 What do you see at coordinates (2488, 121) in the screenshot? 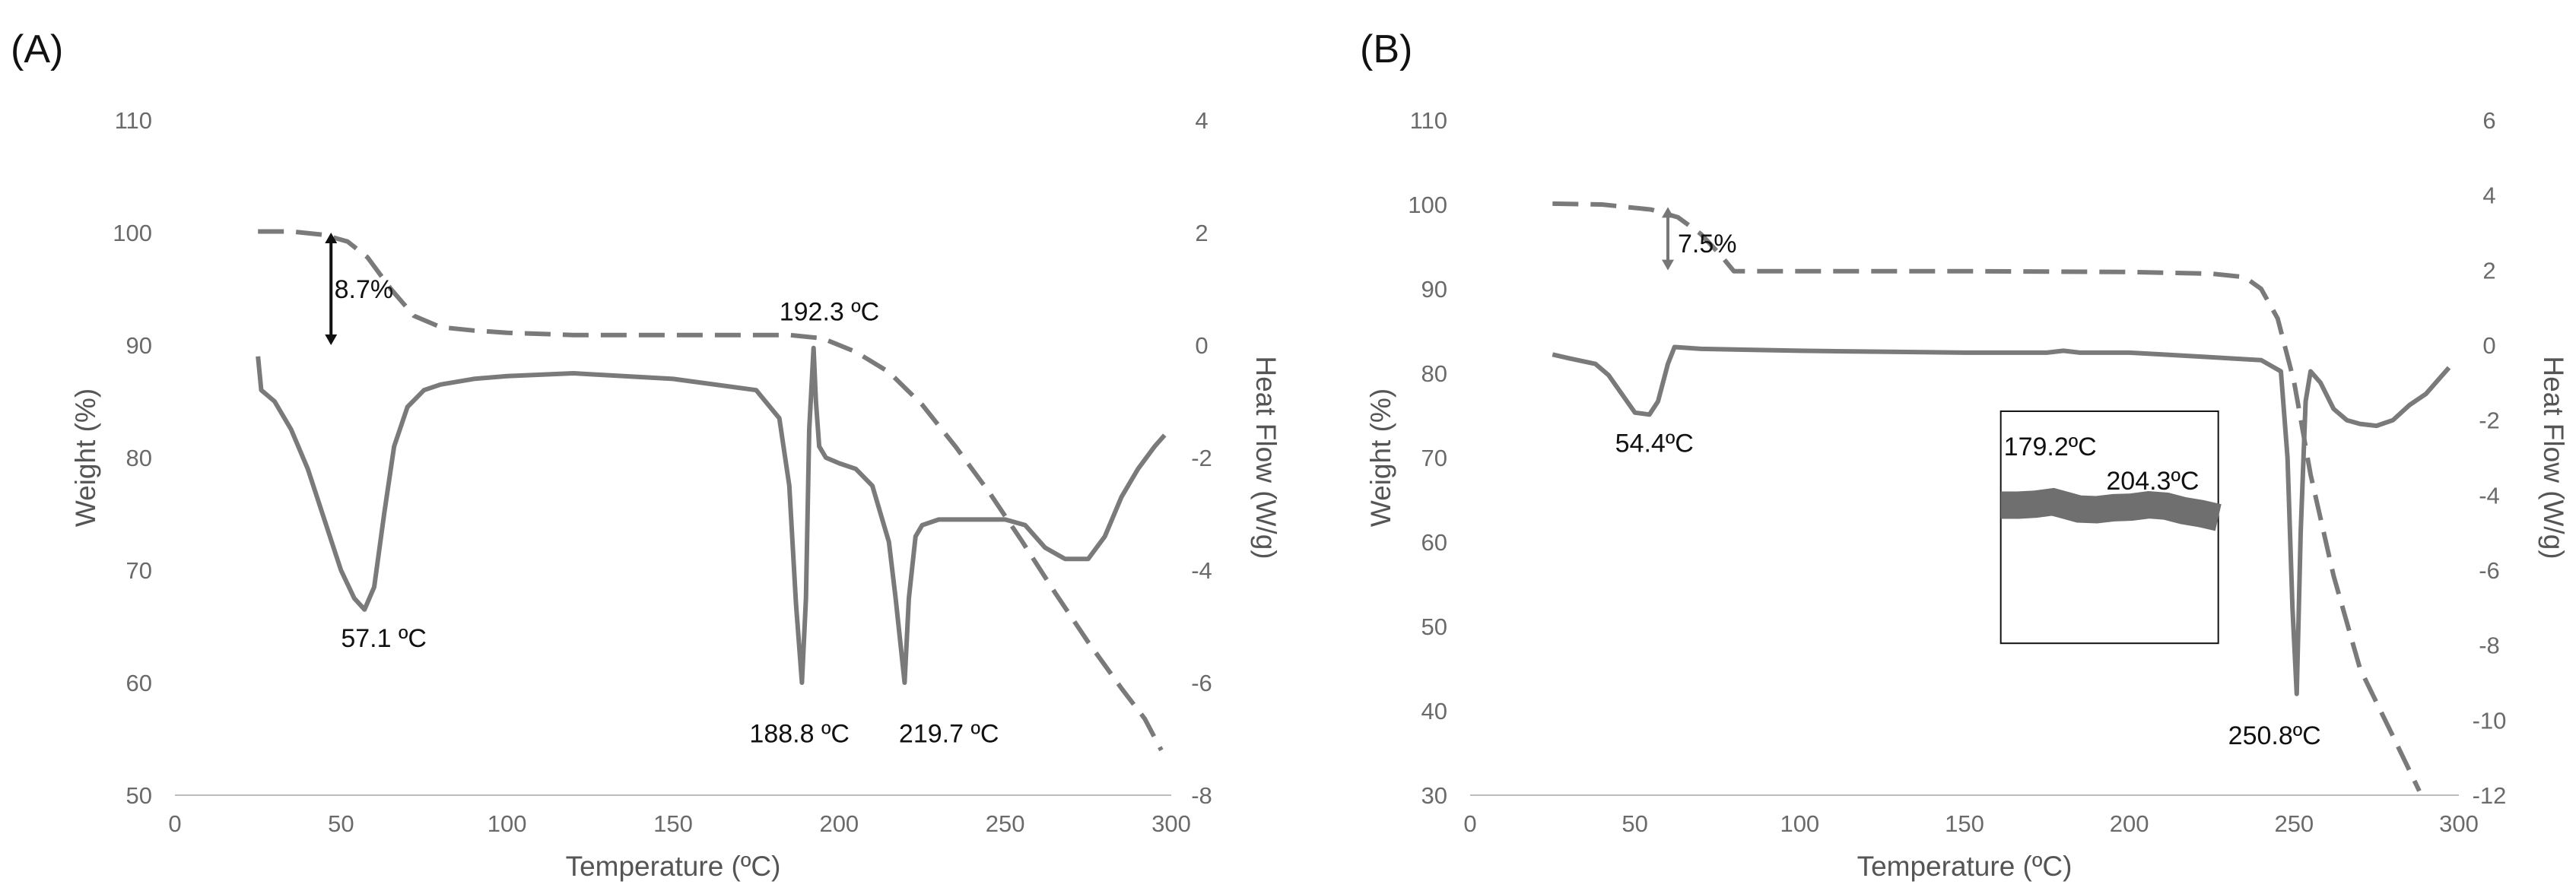
I see `y-right-tick-label-b: 6` at bounding box center [2488, 121].